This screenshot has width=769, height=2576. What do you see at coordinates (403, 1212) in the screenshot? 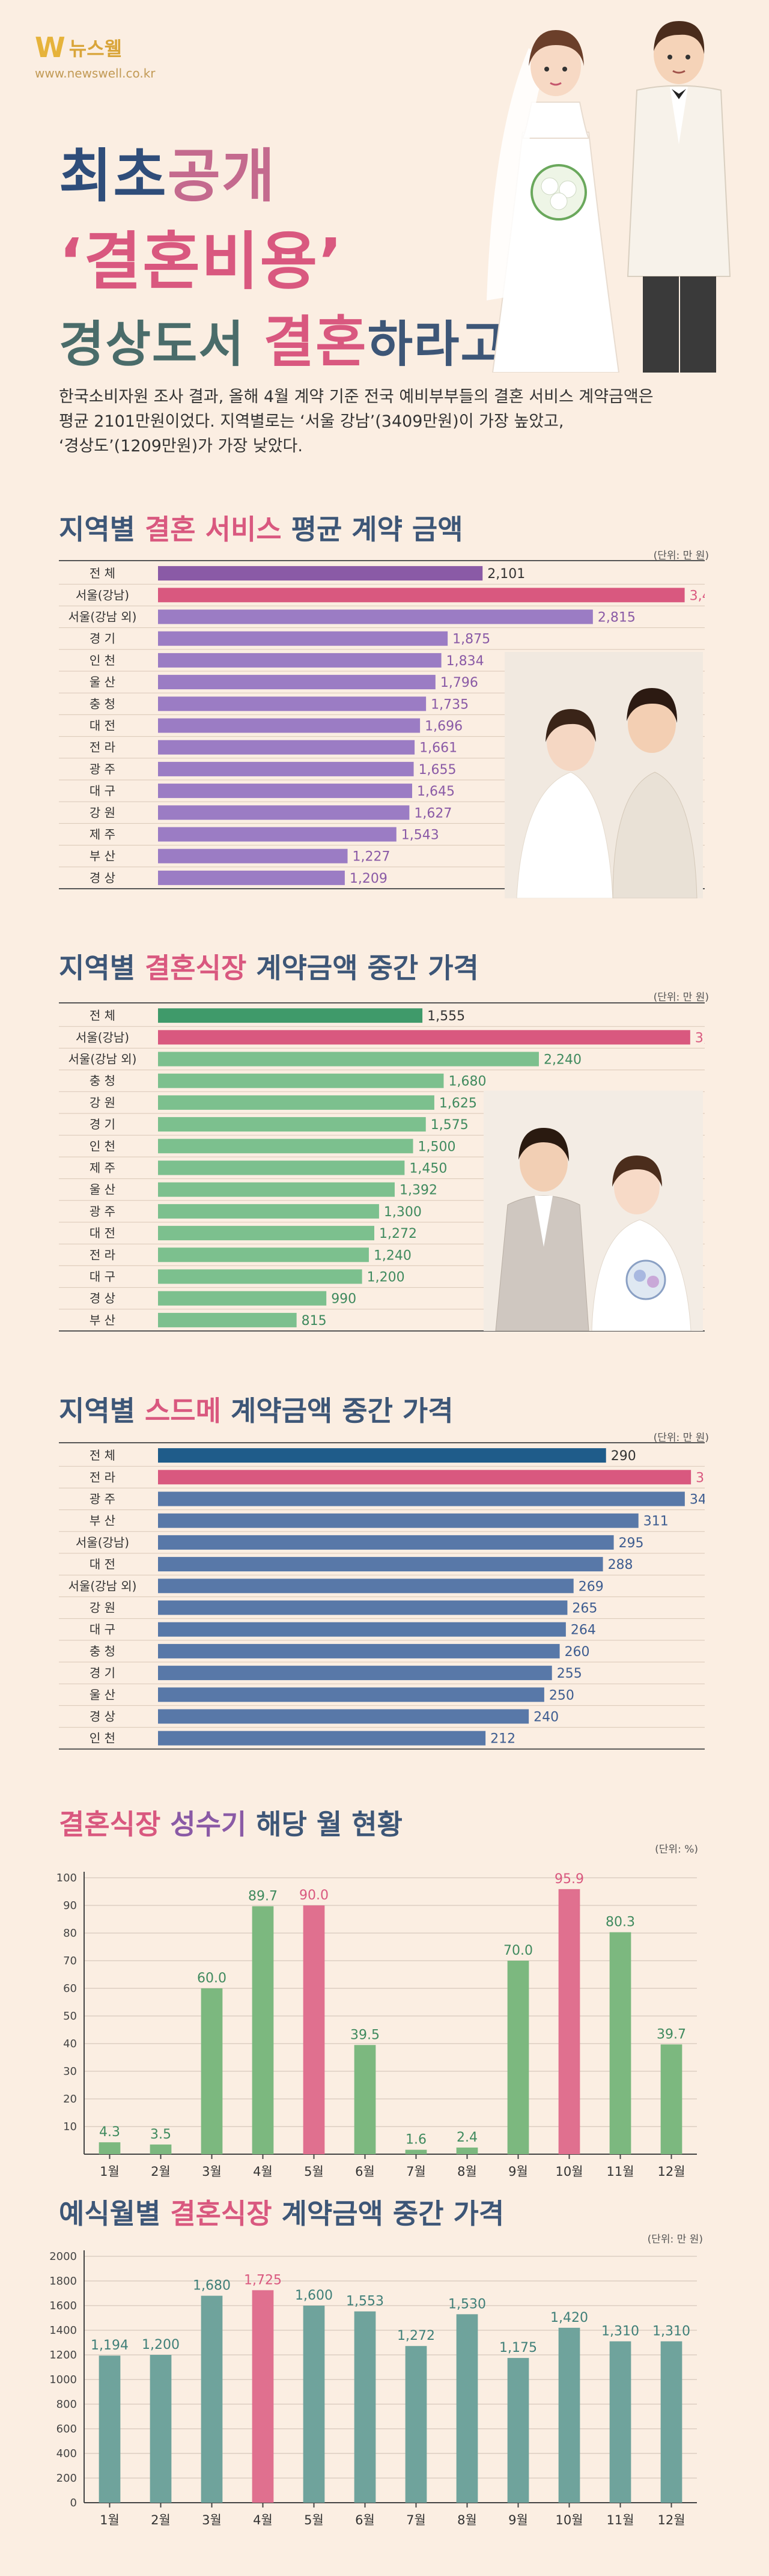
I see `value-label: 1,300` at bounding box center [403, 1212].